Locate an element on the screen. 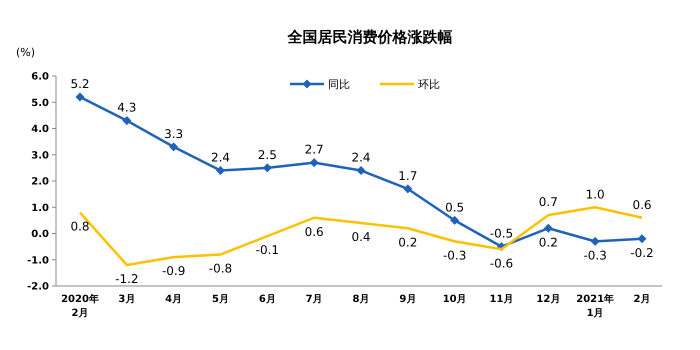 This screenshot has width=700, height=350. y-tick-label: 6.0 is located at coordinates (40, 77).